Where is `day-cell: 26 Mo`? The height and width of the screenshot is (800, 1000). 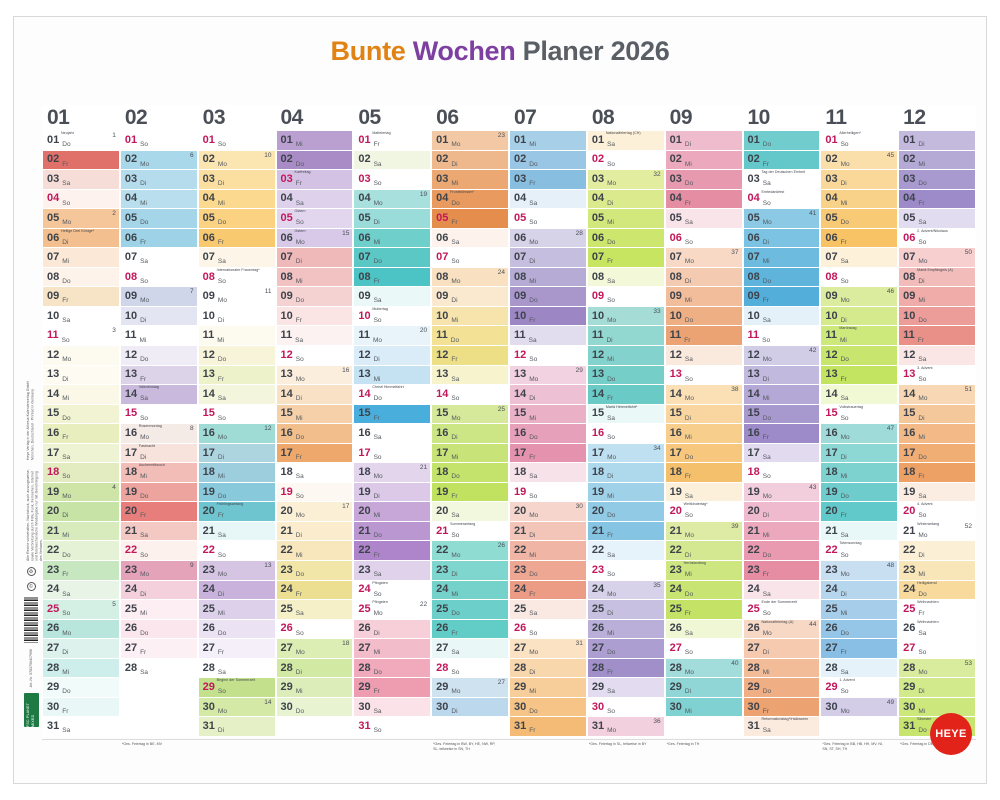 day-cell: 26 Mo is located at coordinates (81, 629).